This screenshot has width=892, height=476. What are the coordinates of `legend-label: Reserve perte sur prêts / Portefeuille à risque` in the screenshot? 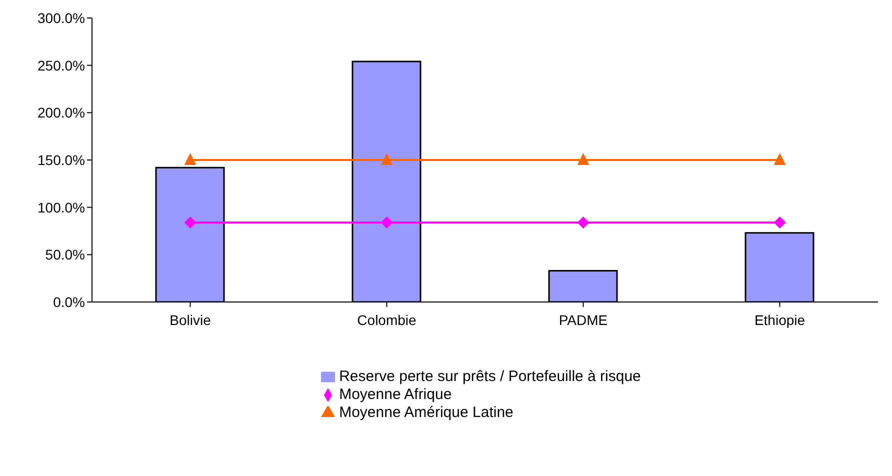 It's located at (490, 376).